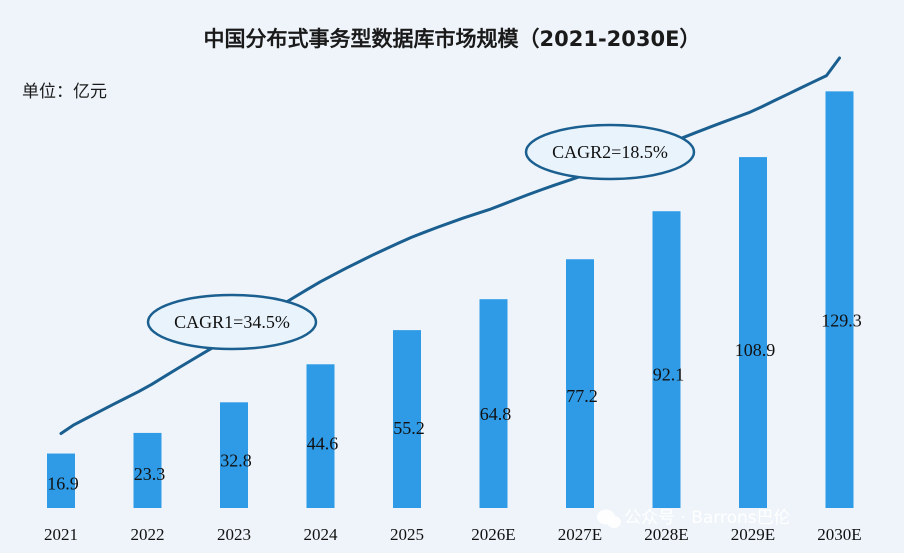 Image resolution: width=904 pixels, height=553 pixels. Describe the element at coordinates (236, 460) in the screenshot. I see `value-label-2023: 32.8` at that location.